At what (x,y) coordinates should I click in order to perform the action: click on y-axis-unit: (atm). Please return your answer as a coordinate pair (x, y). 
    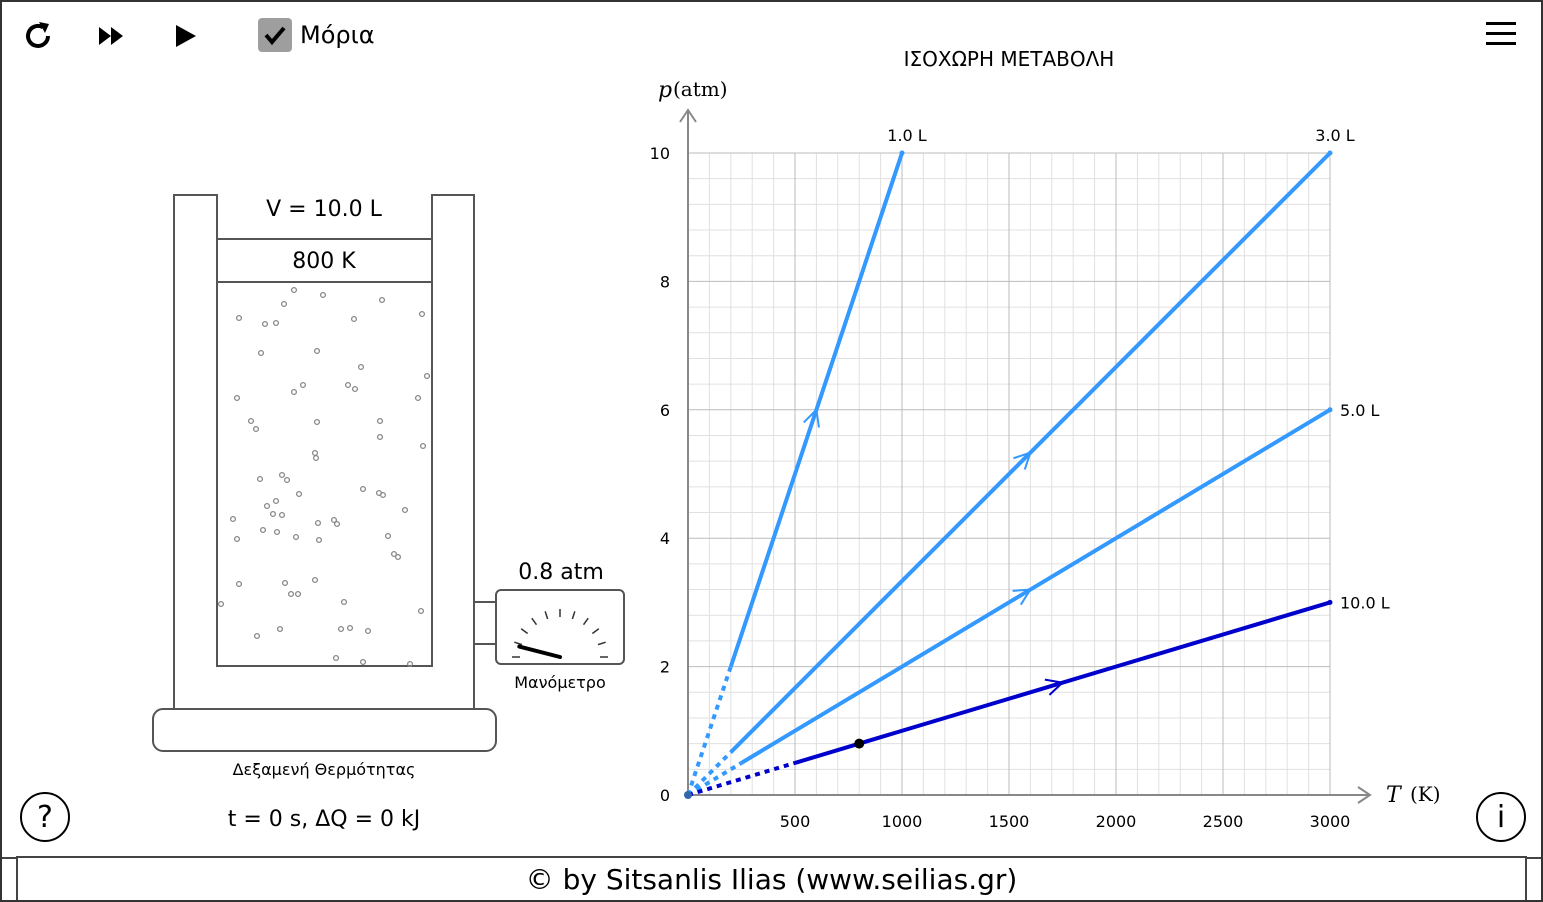
    Looking at the image, I should click on (700, 89).